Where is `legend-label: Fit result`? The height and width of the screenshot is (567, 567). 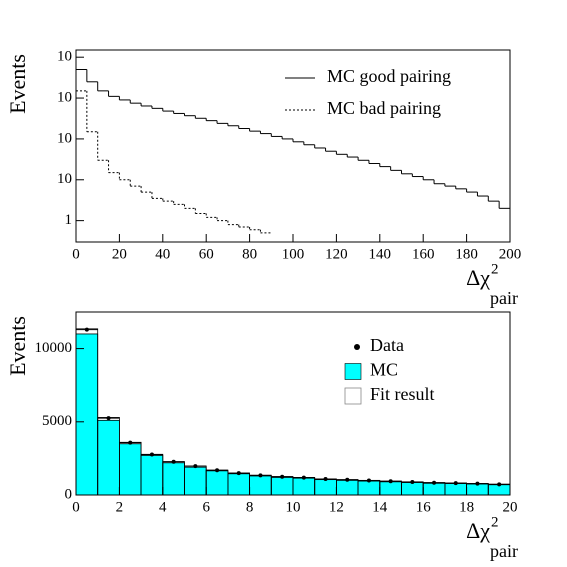
legend-label: Fit result is located at coordinates (402, 394).